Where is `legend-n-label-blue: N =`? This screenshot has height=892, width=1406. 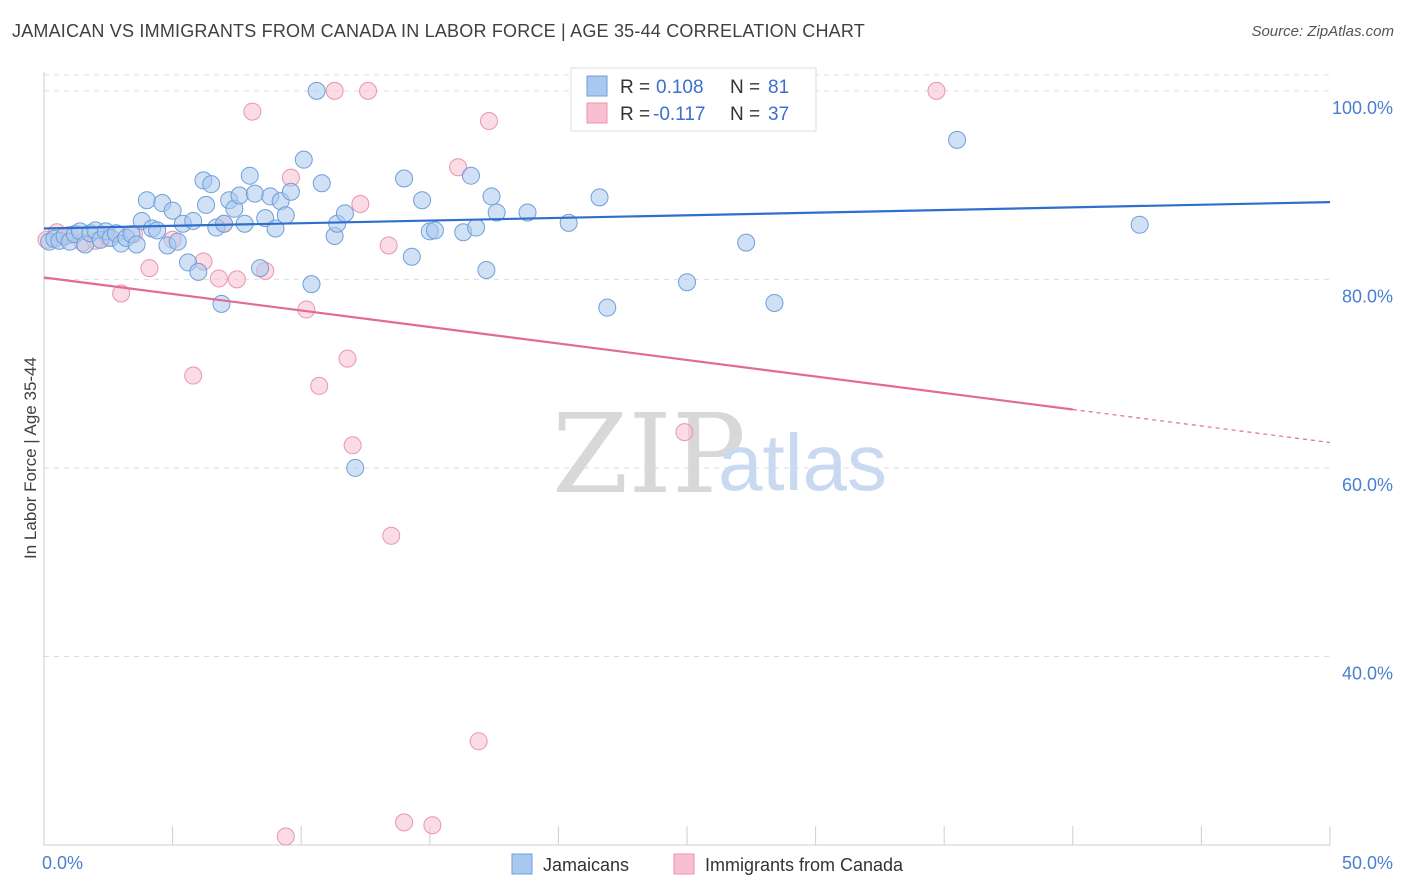 legend-n-label-blue: N = is located at coordinates (745, 87).